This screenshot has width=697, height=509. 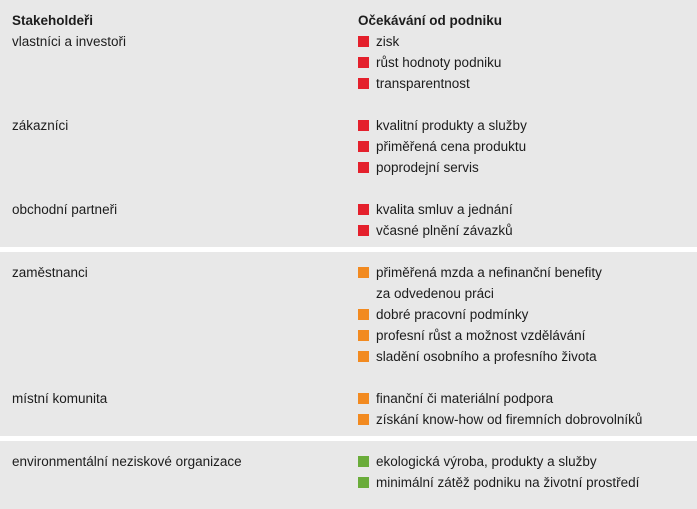 What do you see at coordinates (465, 398) in the screenshot?
I see `expectation-item: finanční či materiální podpora` at bounding box center [465, 398].